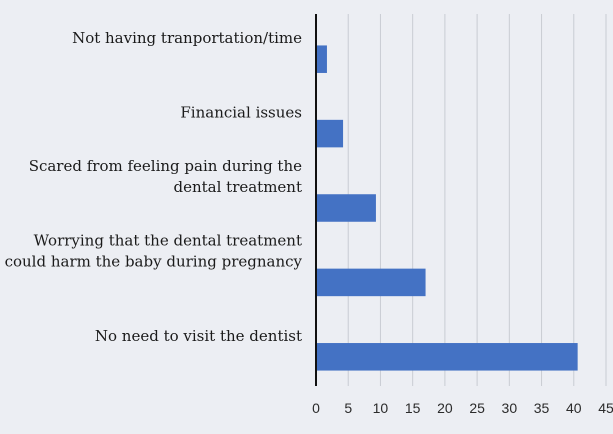 Image resolution: width=613 pixels, height=434 pixels. What do you see at coordinates (605, 408) in the screenshot?
I see `tick-label-9: 45` at bounding box center [605, 408].